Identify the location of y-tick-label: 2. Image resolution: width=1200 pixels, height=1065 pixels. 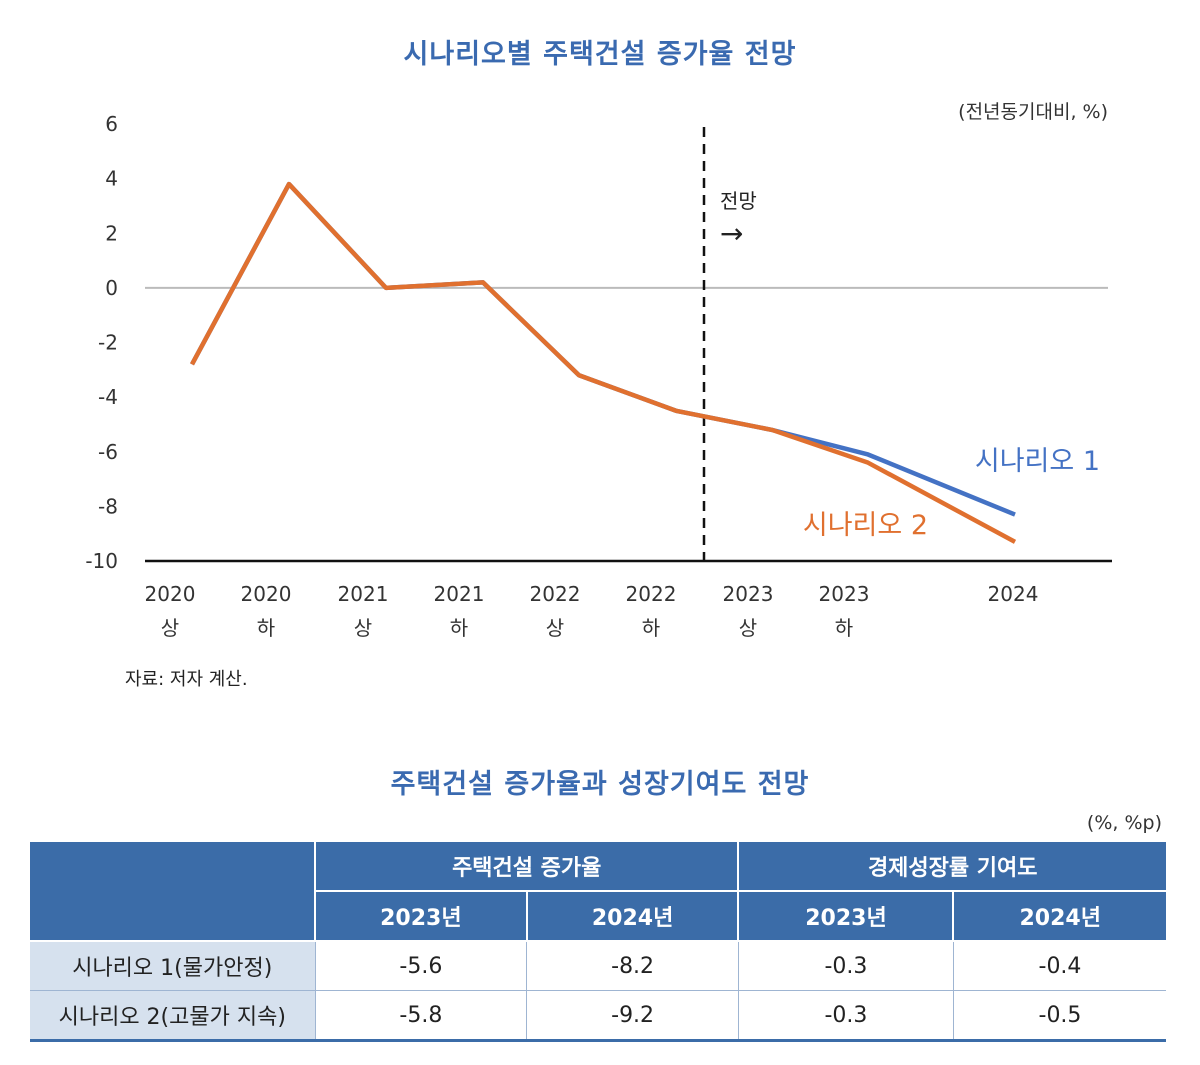
(111, 233).